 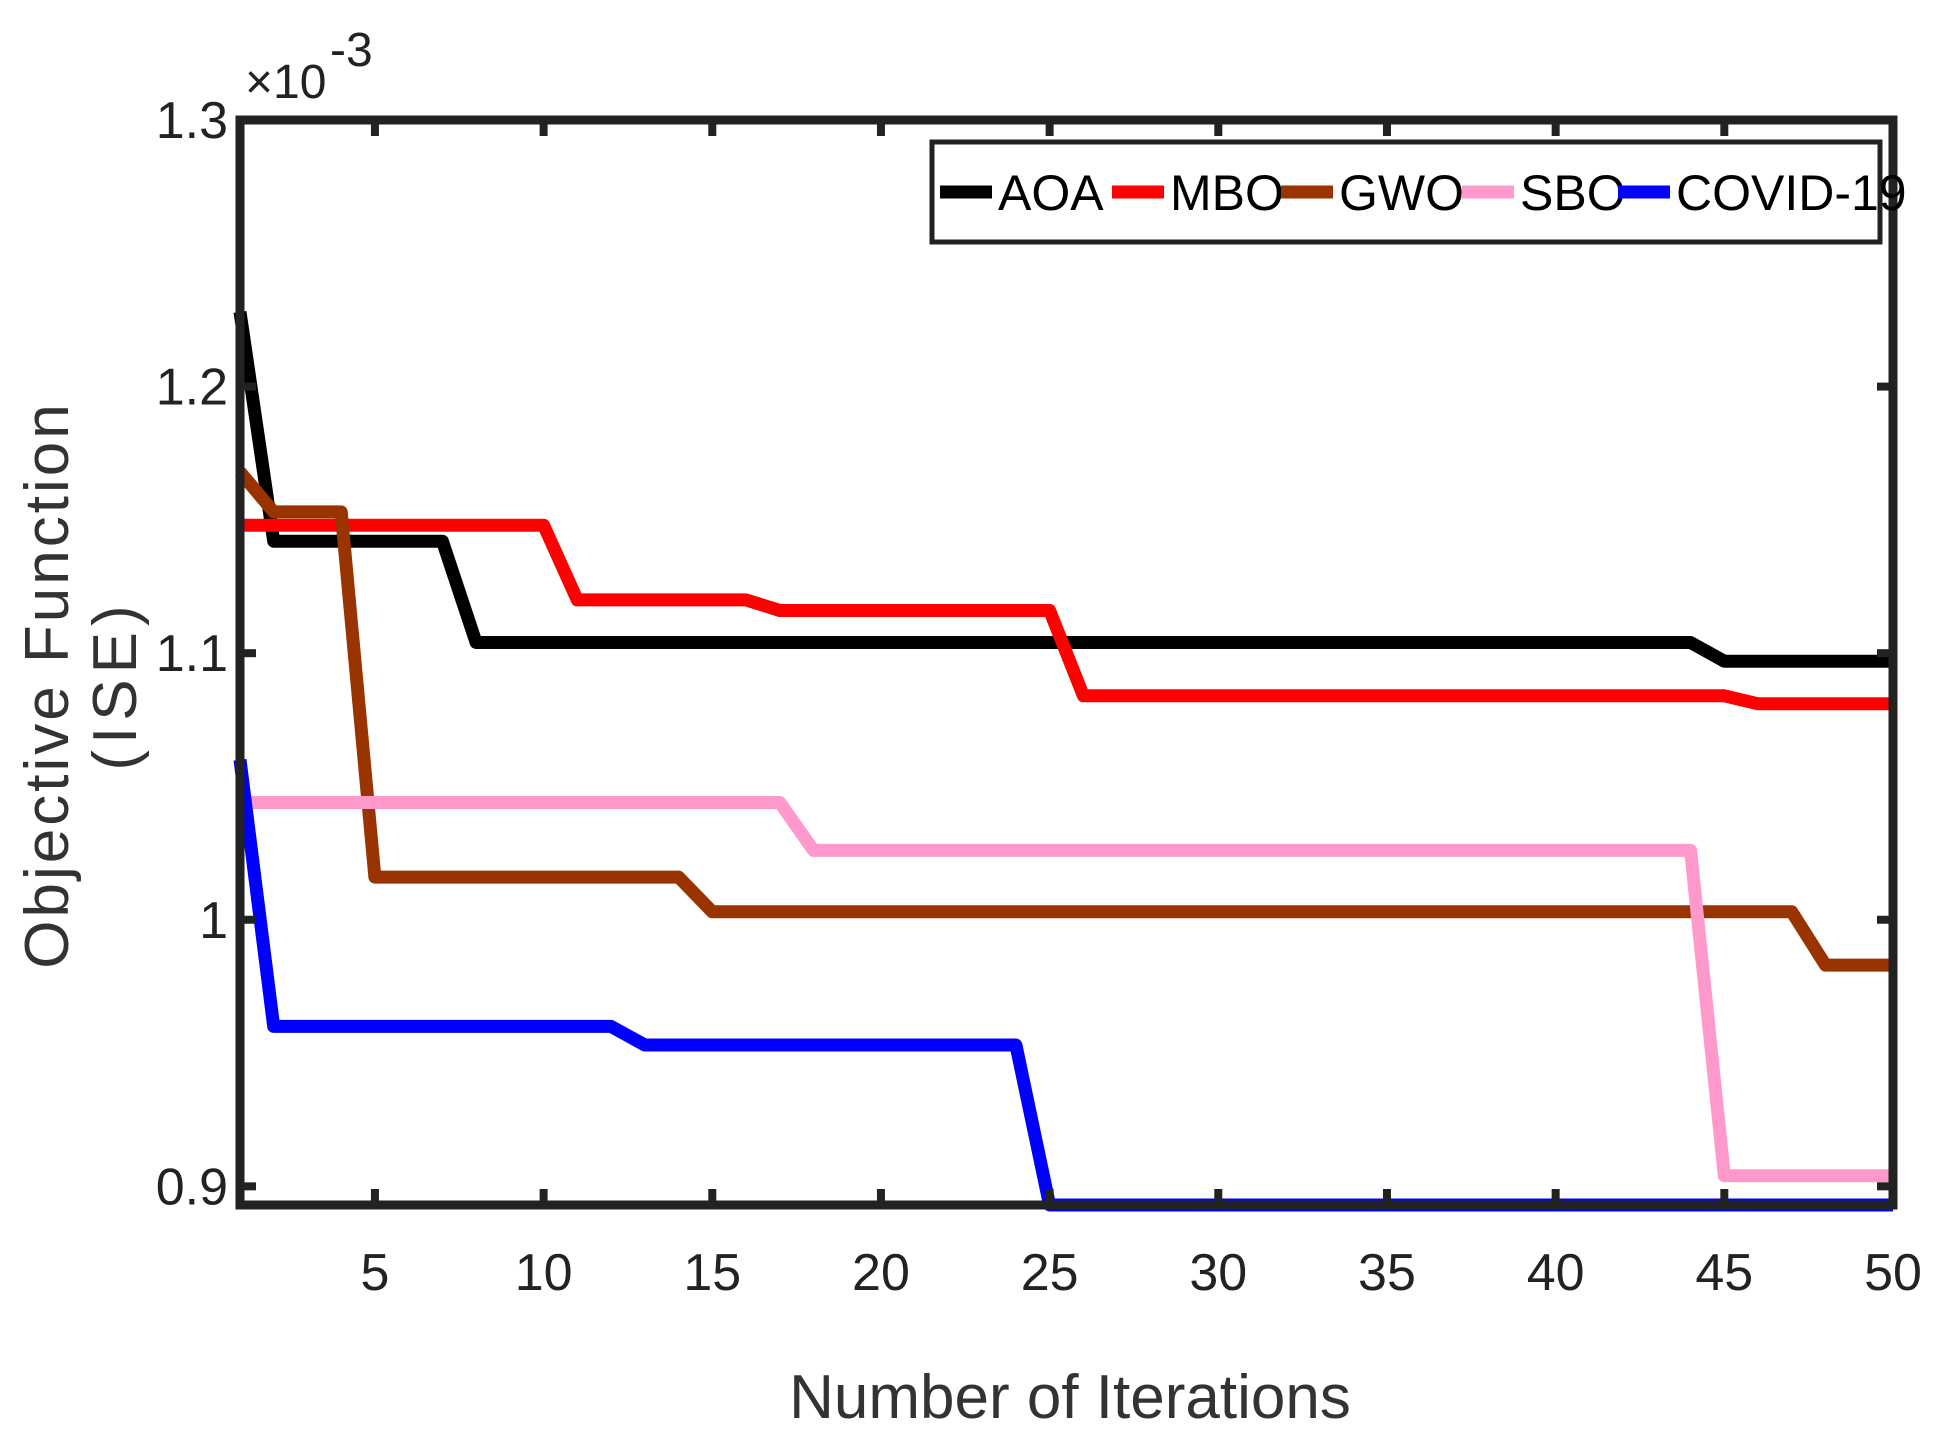 What do you see at coordinates (1724, 1273) in the screenshot?
I see `x-tick-label: 45` at bounding box center [1724, 1273].